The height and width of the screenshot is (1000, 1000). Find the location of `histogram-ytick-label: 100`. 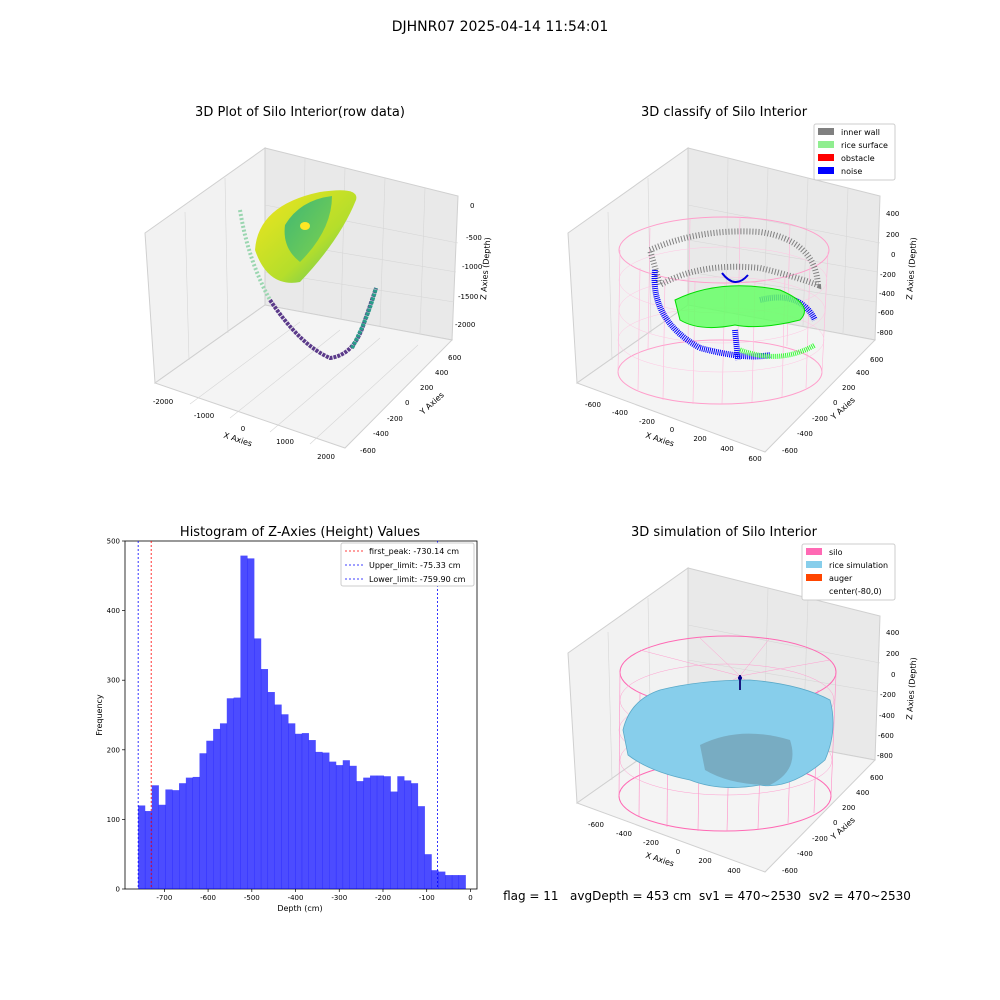

histogram-ytick-label: 100 is located at coordinates (113, 820).